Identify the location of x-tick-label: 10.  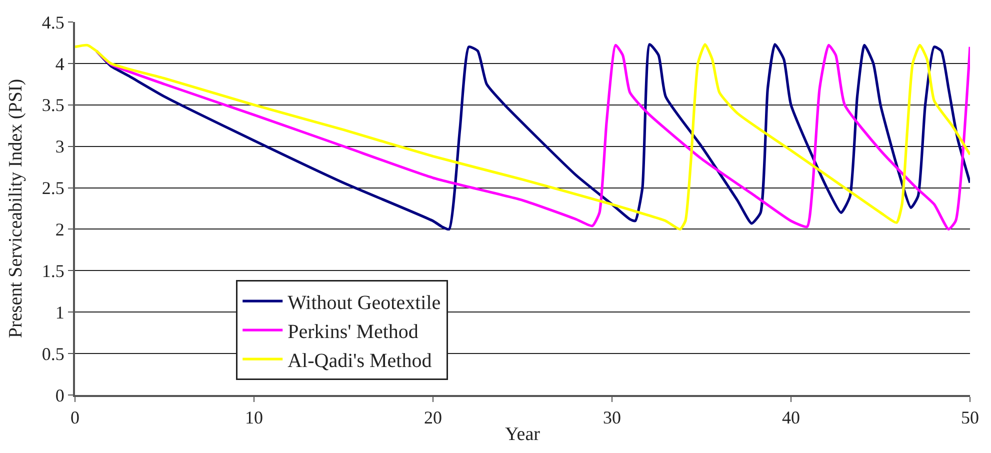
(254, 418).